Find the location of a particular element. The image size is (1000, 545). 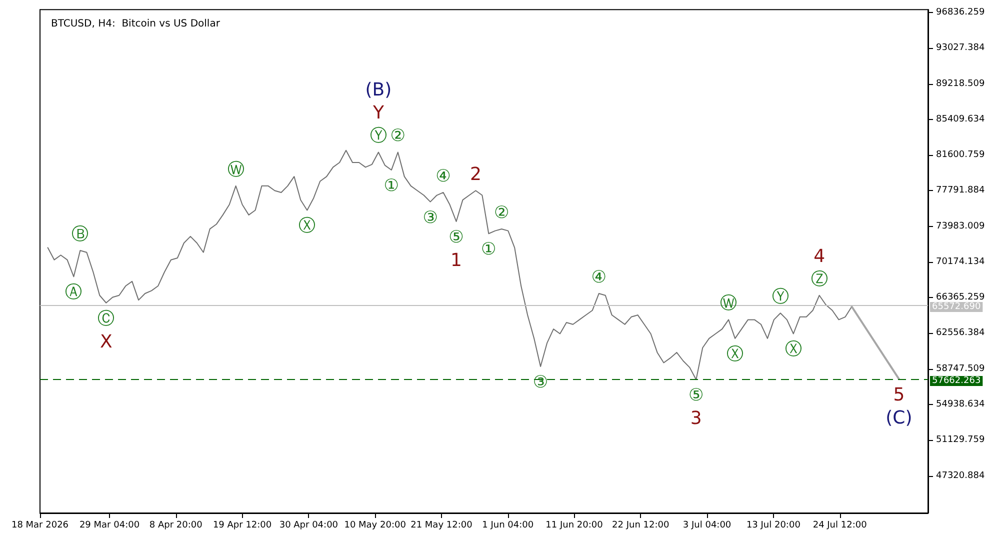

x-tick-label: 30 Apr 04:00 is located at coordinates (308, 525).